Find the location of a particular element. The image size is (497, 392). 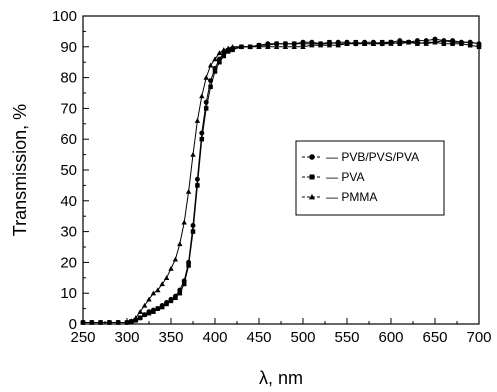

y-tick-label: 10 is located at coordinates (68, 293).